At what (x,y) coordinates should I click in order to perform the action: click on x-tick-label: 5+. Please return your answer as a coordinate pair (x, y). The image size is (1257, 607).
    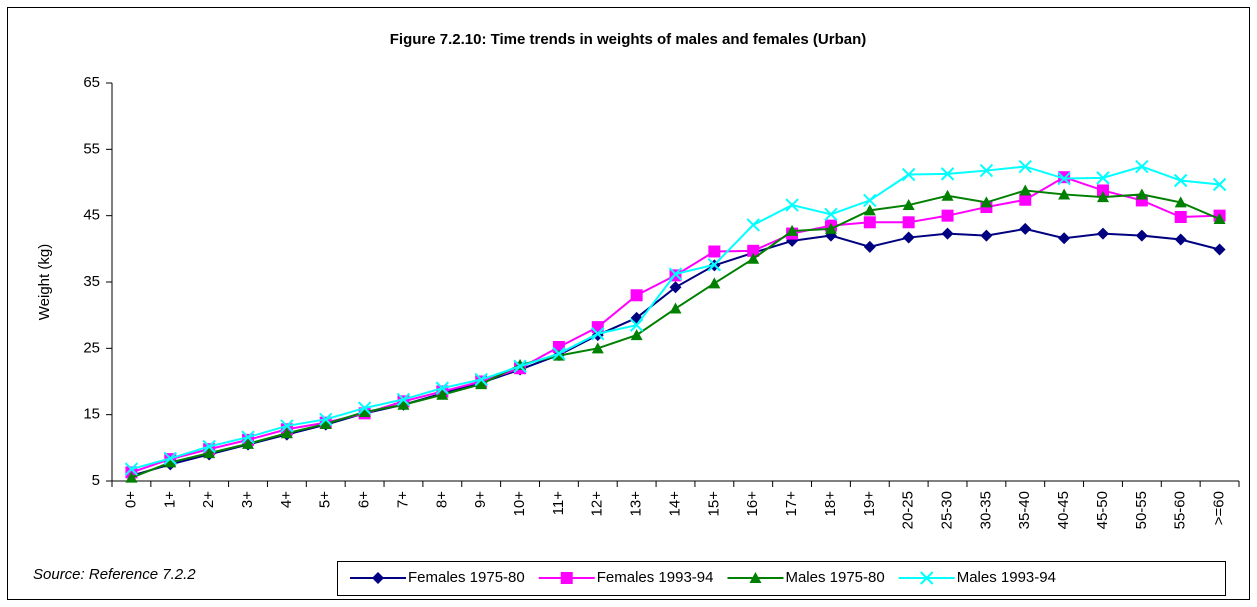
    Looking at the image, I should click on (325, 499).